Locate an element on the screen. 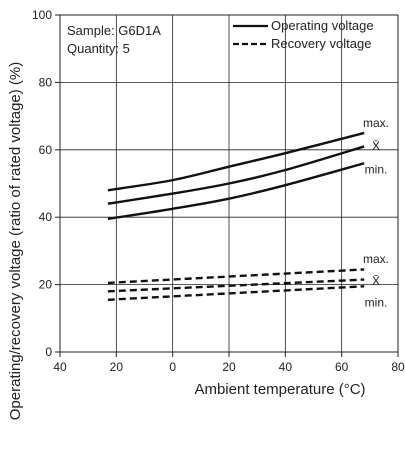  operating-stat-label: min. is located at coordinates (376, 169).